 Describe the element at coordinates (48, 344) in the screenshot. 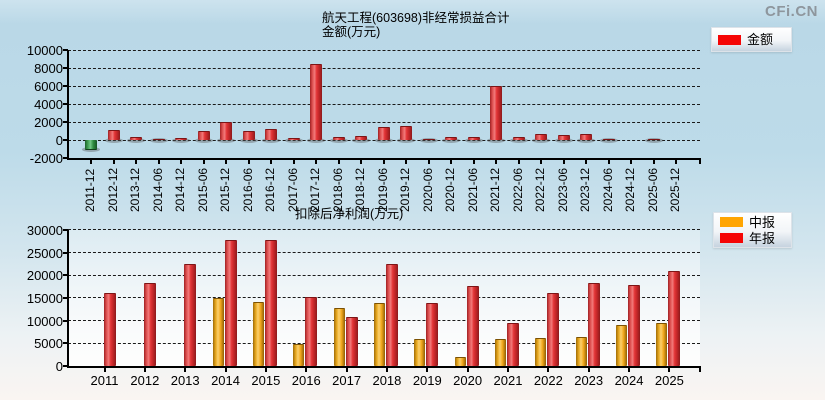

I see `y-tick-label: 5000` at that location.